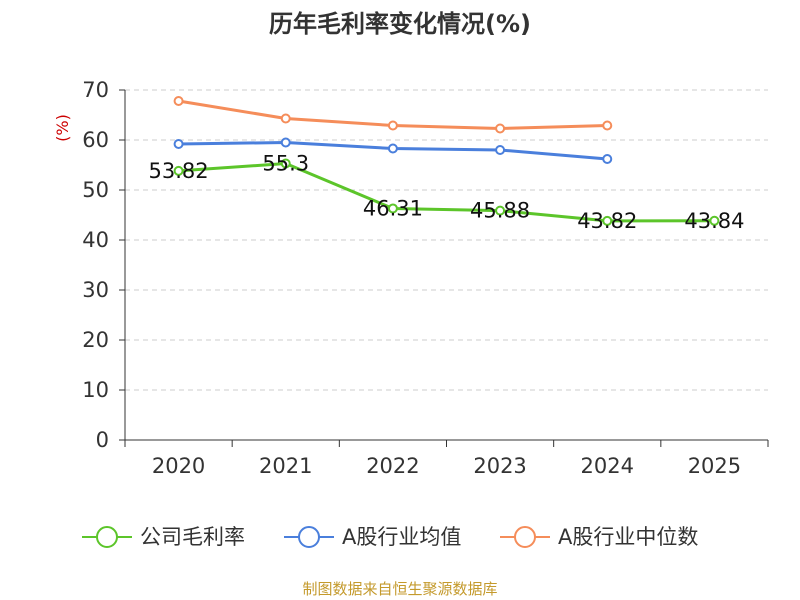 Image resolution: width=800 pixels, height=600 pixels. I want to click on chart-title: 历年毛利率变化情况(%), so click(400, 24).